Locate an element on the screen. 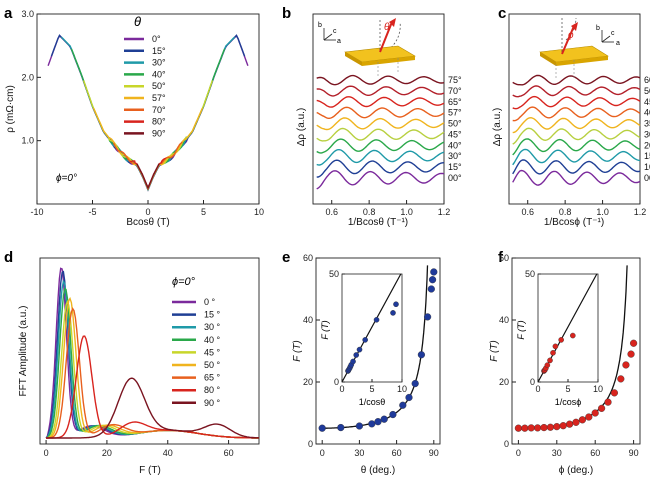  x-tick-label: 0 is located at coordinates (147, 212).